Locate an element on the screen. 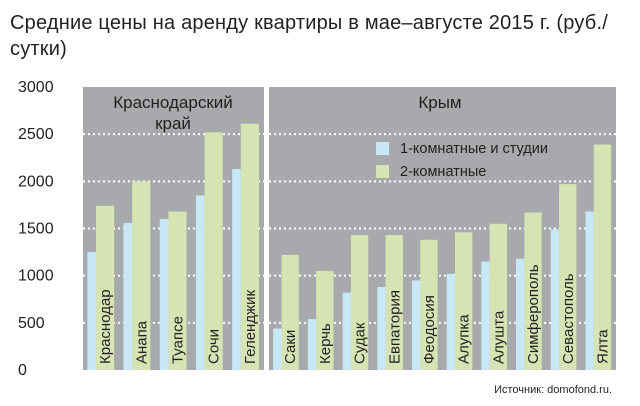  category-label: Феодосия is located at coordinates (429, 329).